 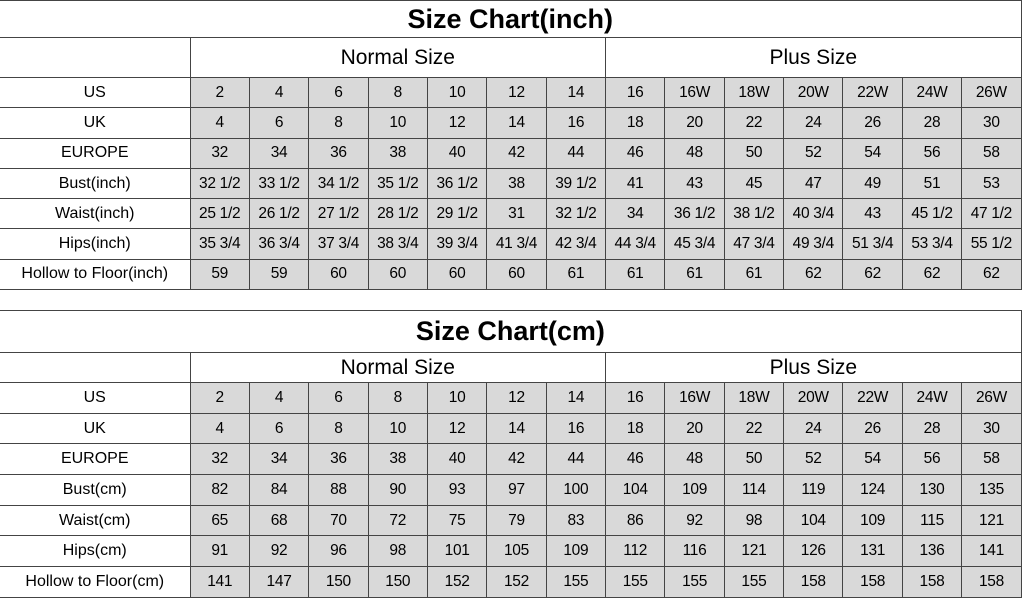 What do you see at coordinates (338, 582) in the screenshot?
I see `table-cell: 150` at bounding box center [338, 582].